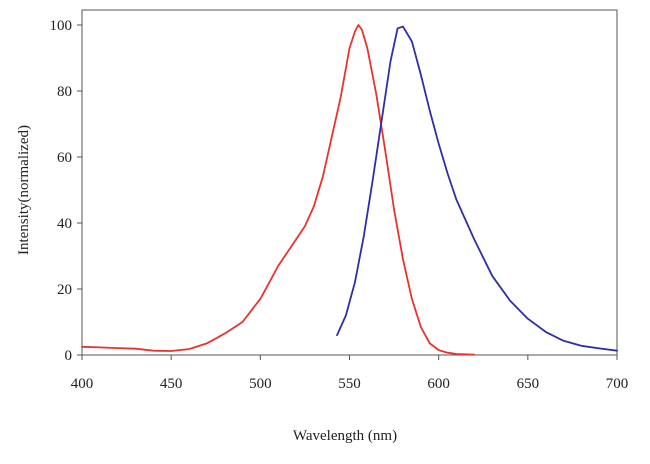 This screenshot has width=650, height=464. Describe the element at coordinates (617, 384) in the screenshot. I see `x-tick-label: 700` at that location.